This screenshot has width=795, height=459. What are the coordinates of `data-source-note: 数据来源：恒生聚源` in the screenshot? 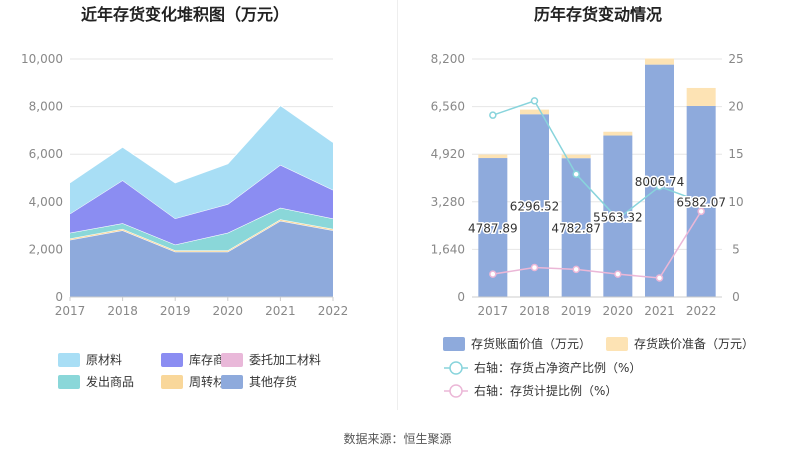 It's located at (397, 439).